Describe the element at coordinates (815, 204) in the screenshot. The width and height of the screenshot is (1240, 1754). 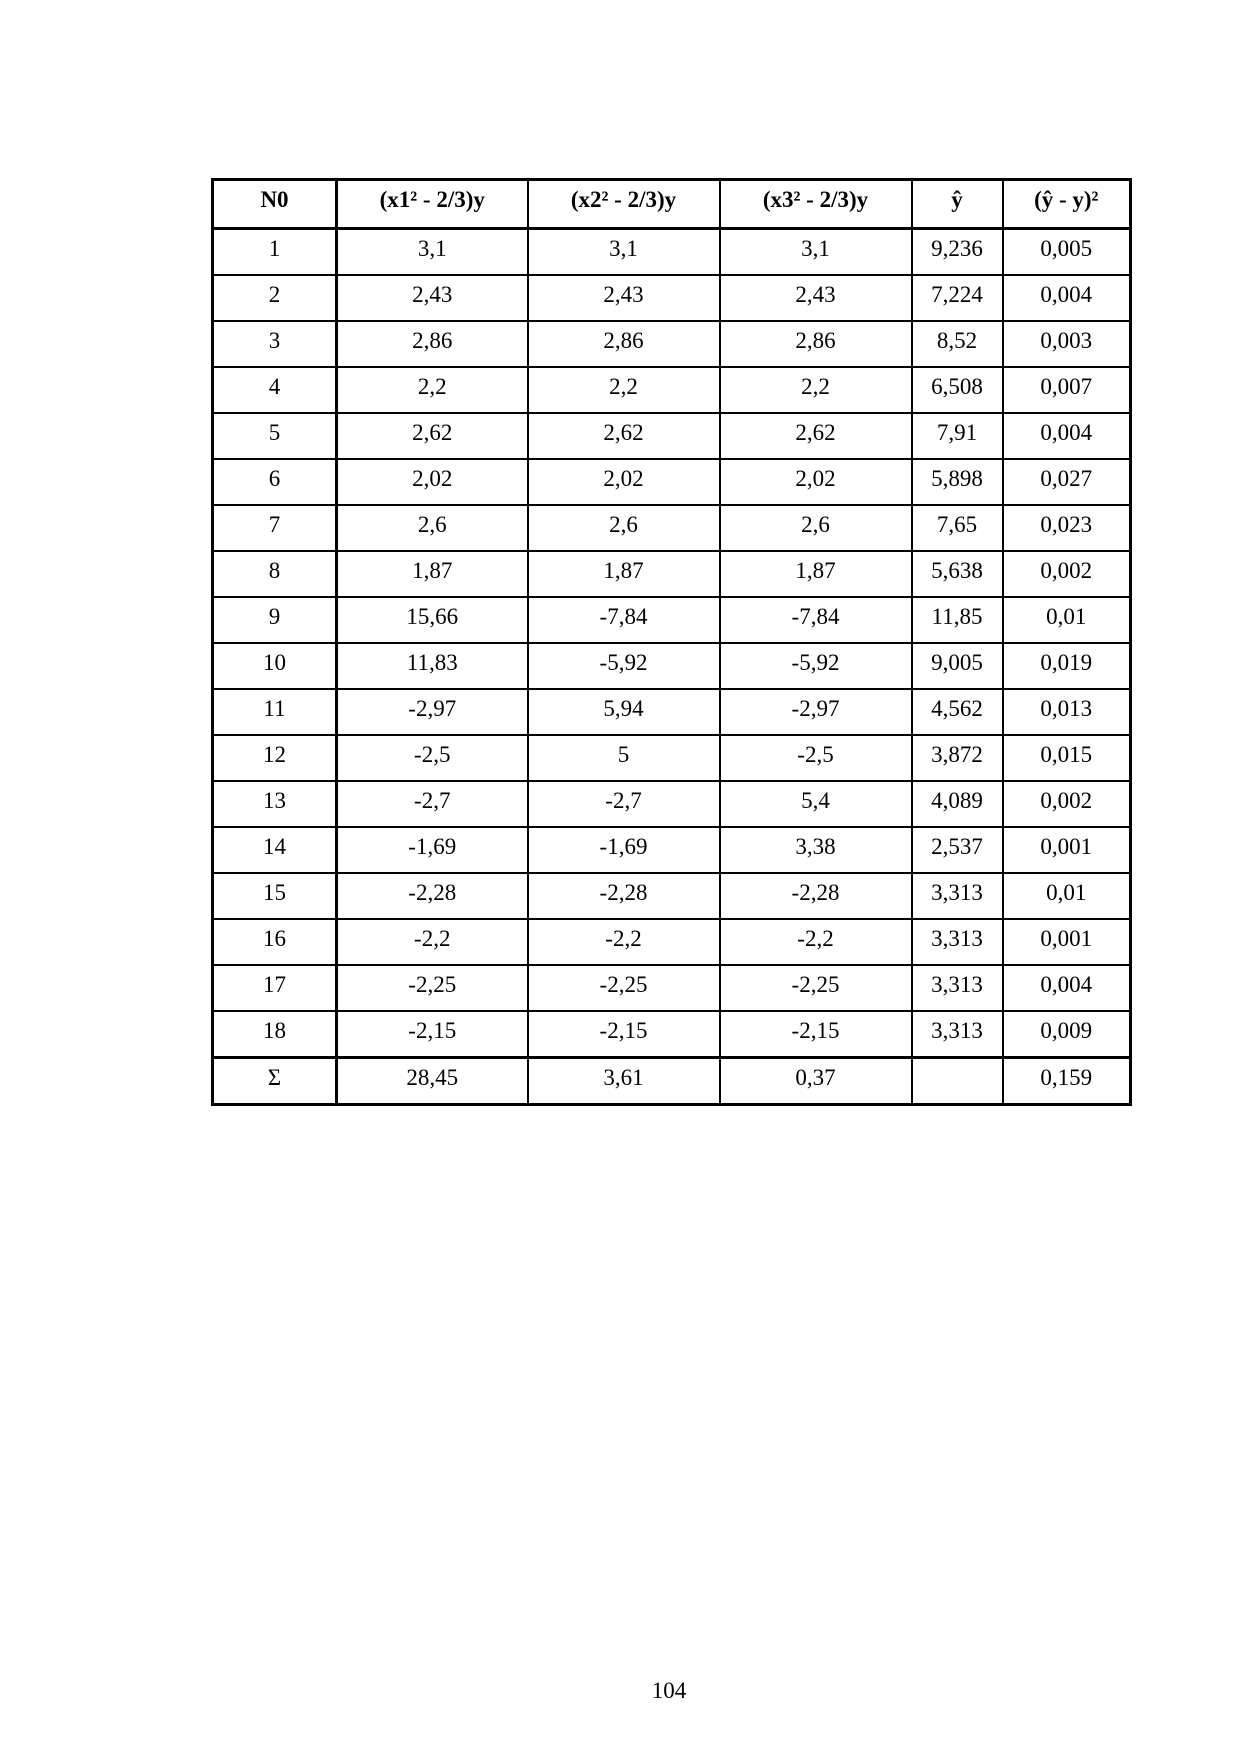
I see `column-header: (x3² - 2/3)y` at that location.